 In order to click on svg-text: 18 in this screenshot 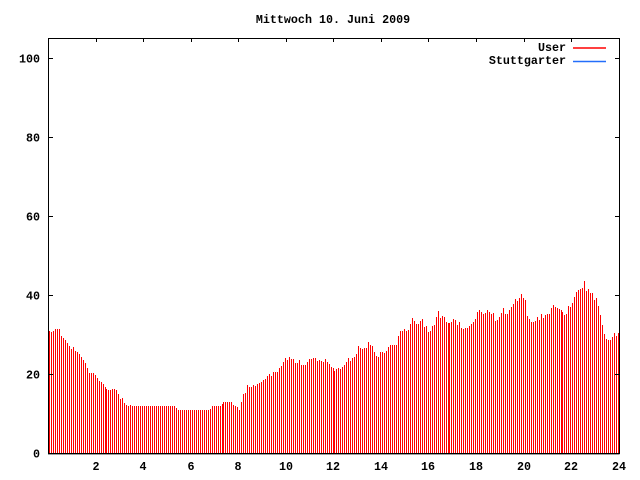, I will do `click(476, 467)`.